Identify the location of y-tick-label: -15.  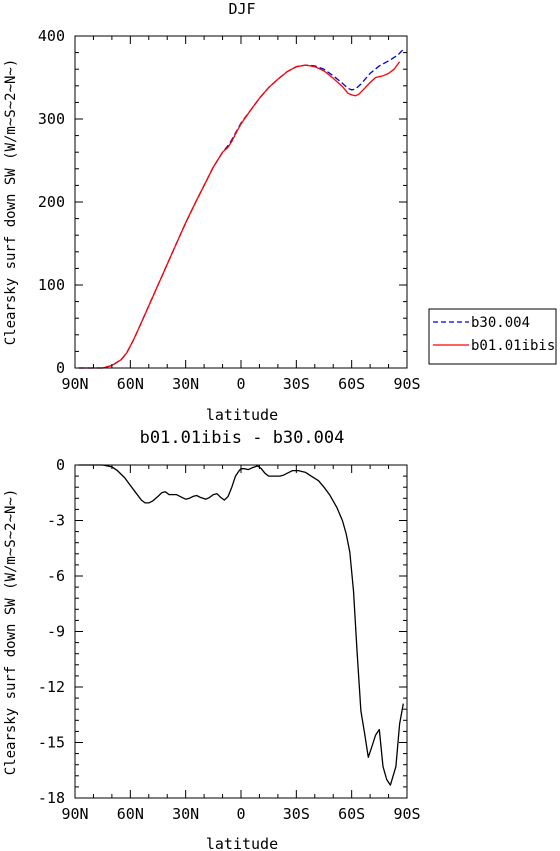
(51, 743).